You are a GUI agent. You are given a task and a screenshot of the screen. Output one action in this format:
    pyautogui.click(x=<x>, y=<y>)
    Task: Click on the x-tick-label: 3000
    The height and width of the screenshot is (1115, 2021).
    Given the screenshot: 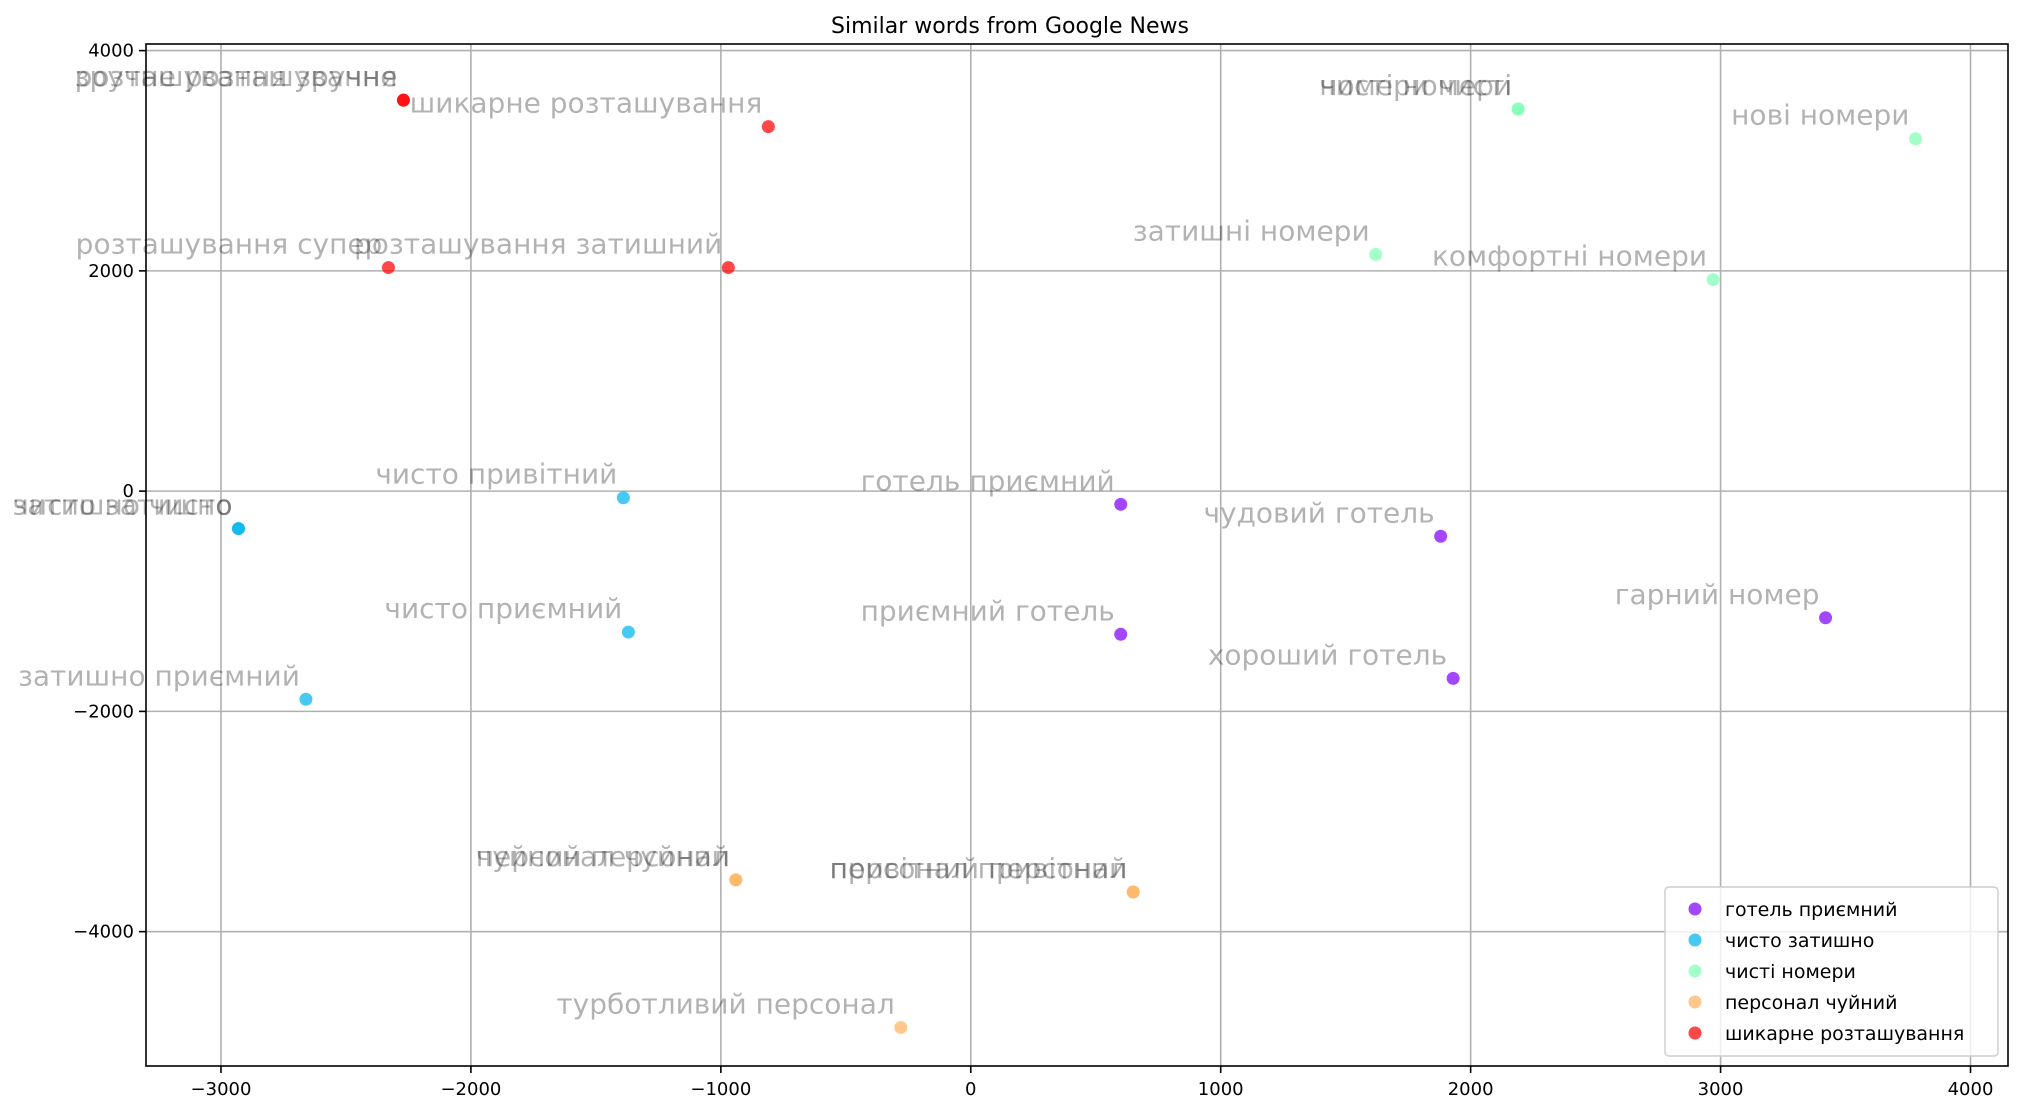 What is the action you would take?
    pyautogui.click(x=1721, y=1089)
    